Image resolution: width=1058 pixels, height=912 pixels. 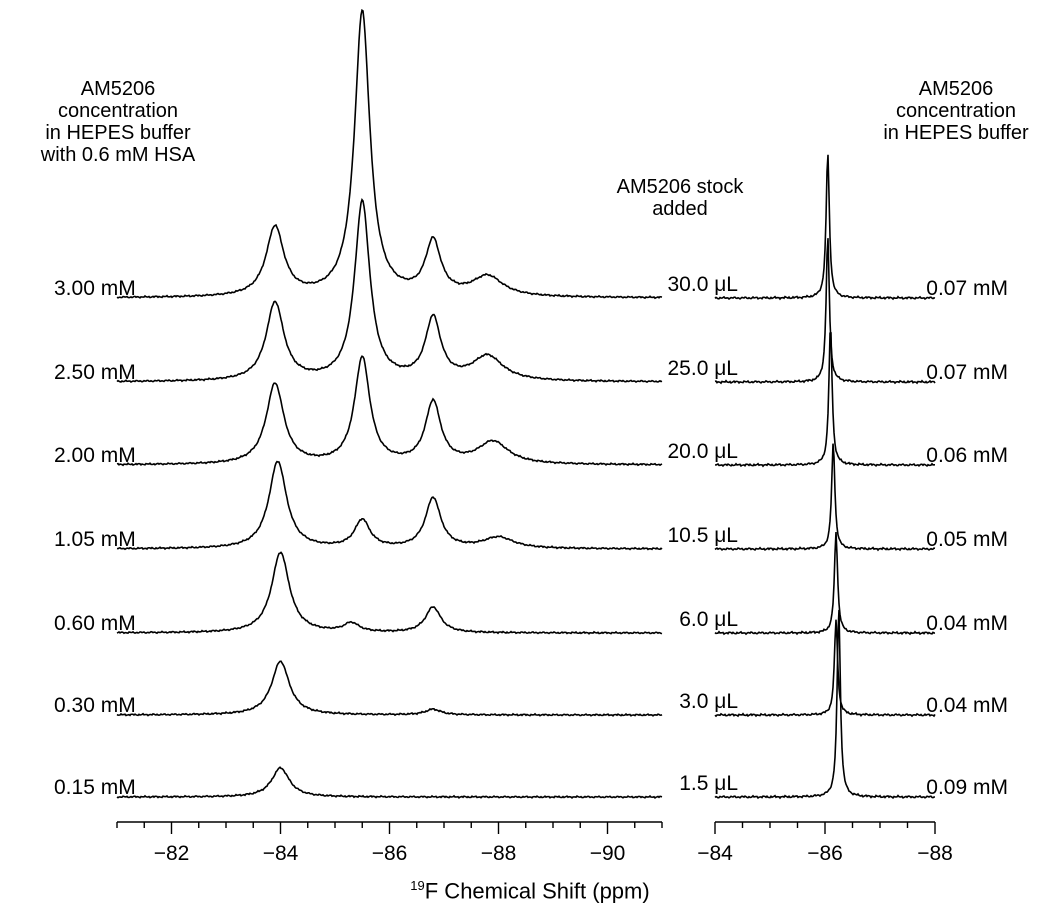 What do you see at coordinates (417, 885) in the screenshot?
I see `x-axis-title-sup: 19` at bounding box center [417, 885].